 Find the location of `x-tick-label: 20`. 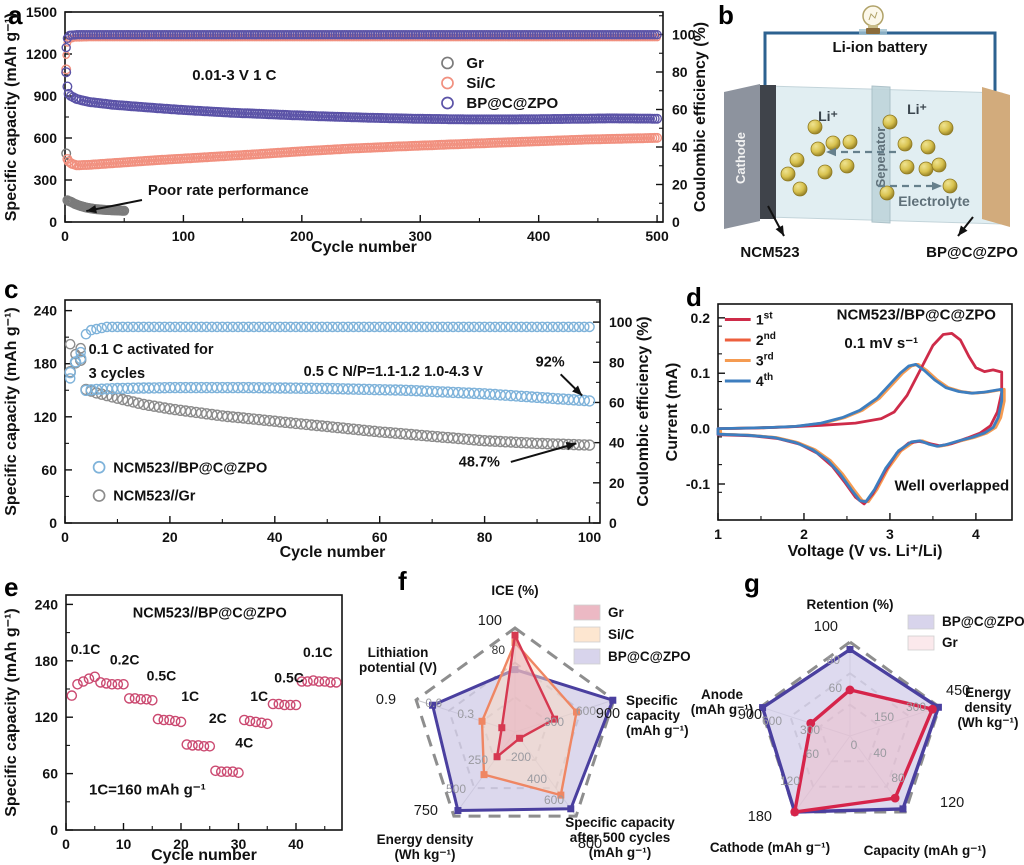

x-tick-label: 20 is located at coordinates (181, 844).